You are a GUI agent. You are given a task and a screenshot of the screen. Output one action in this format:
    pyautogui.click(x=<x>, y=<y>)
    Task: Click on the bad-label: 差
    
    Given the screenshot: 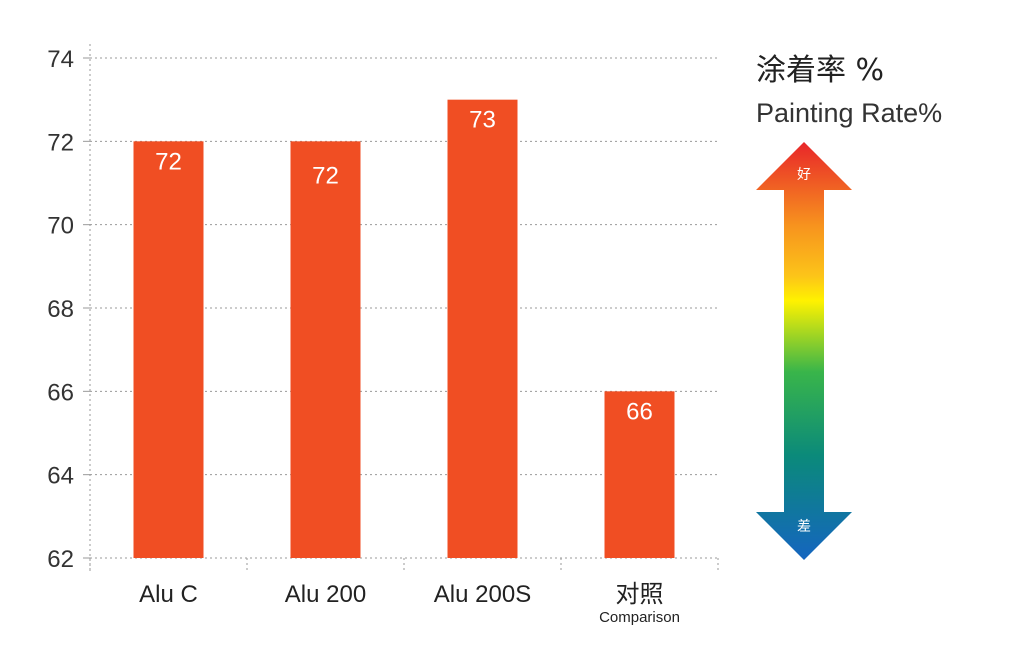 What is the action you would take?
    pyautogui.click(x=804, y=527)
    